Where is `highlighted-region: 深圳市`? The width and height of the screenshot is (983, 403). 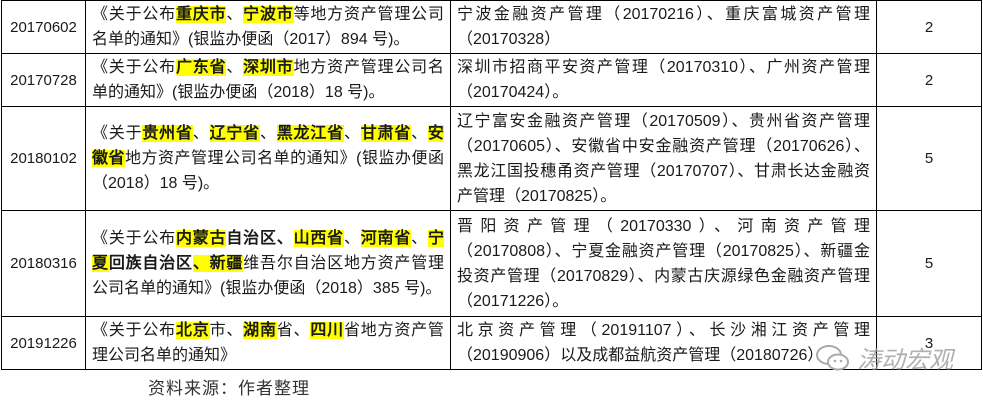
highlighted-region: 深圳市 is located at coordinates (268, 67).